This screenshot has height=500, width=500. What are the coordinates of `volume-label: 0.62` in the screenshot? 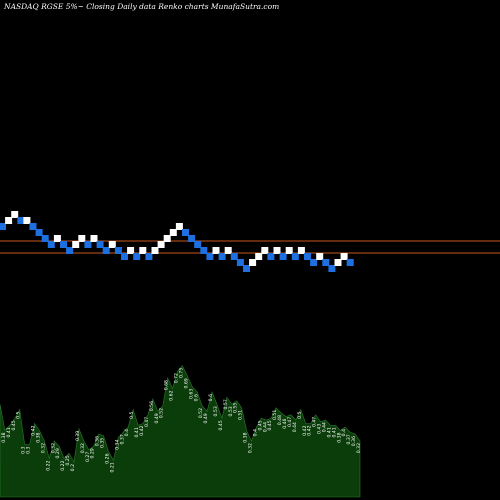 It's located at (172, 395).